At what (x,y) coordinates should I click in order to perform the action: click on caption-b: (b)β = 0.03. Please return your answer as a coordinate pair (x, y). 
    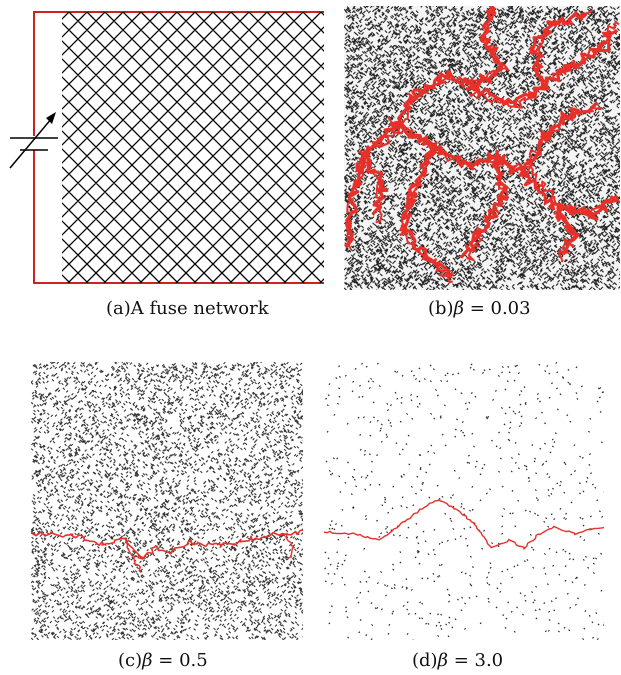
    Looking at the image, I should click on (479, 308).